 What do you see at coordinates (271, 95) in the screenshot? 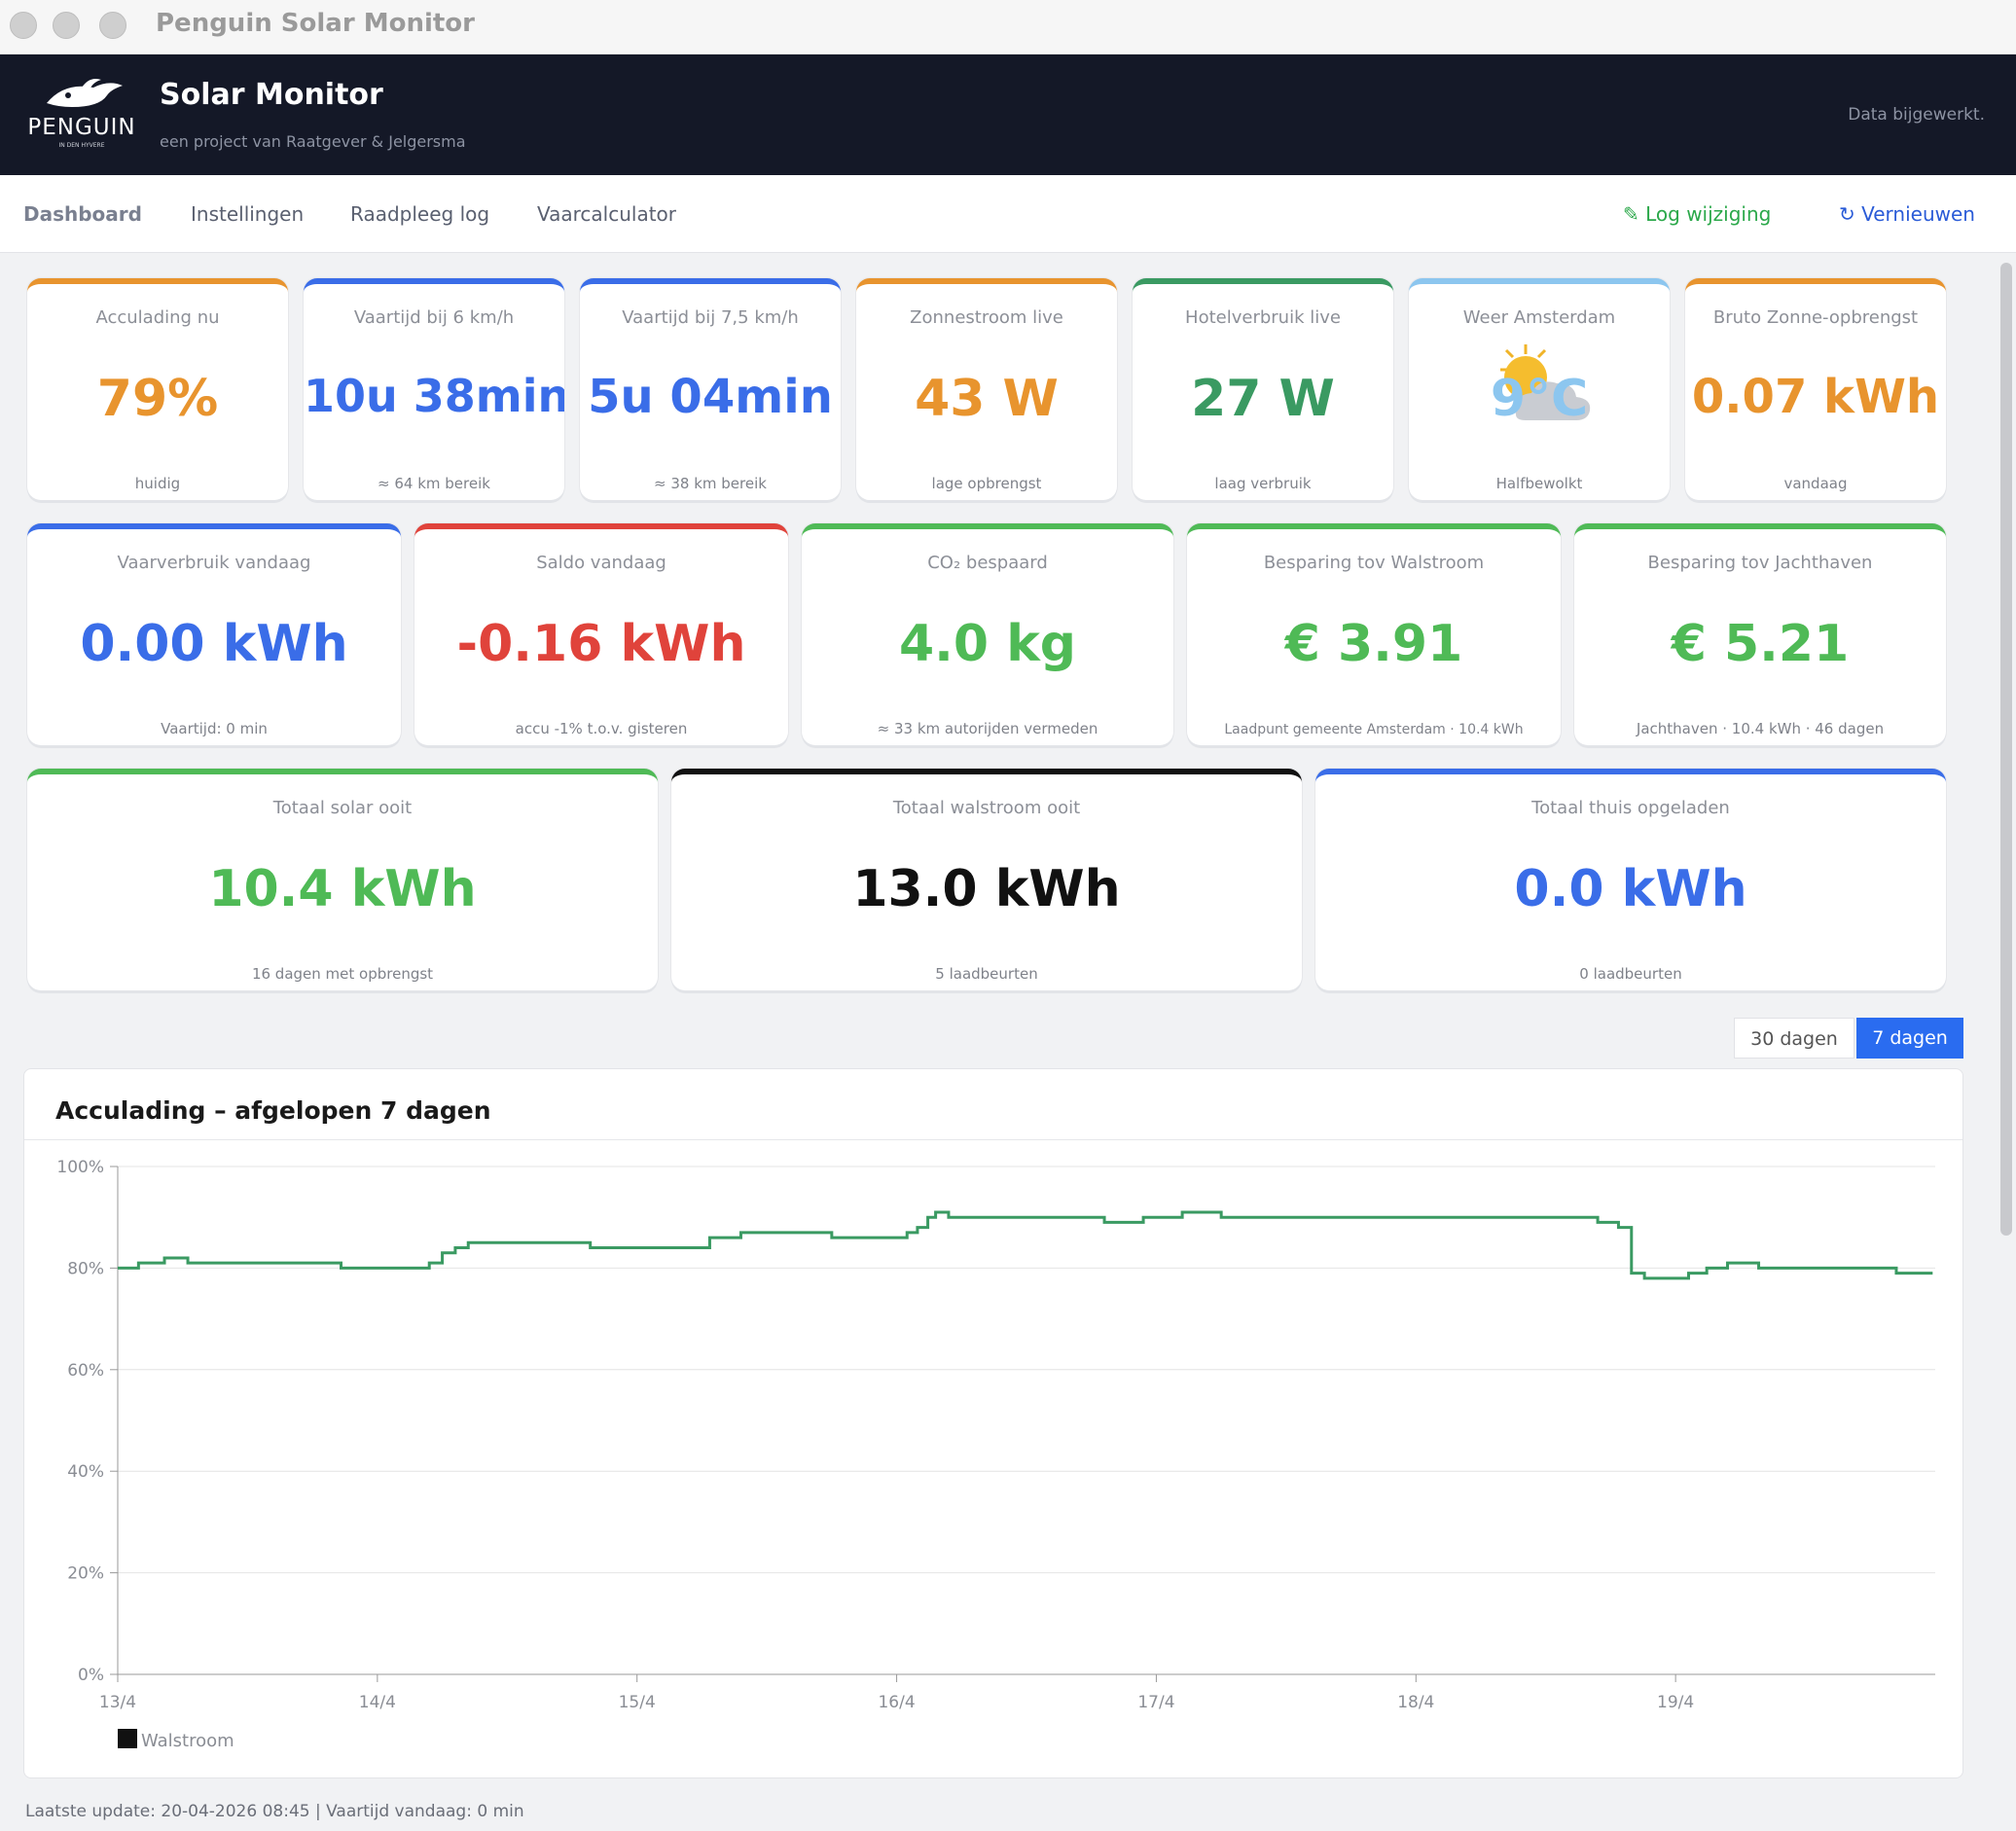
I see `app-title: Solar Monitor` at bounding box center [271, 95].